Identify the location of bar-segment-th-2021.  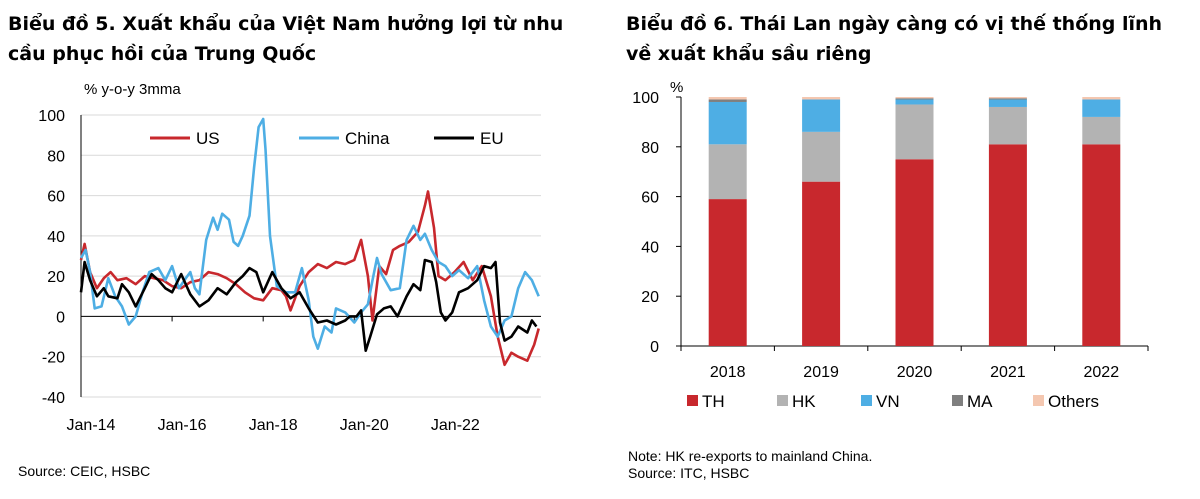
(1007, 245).